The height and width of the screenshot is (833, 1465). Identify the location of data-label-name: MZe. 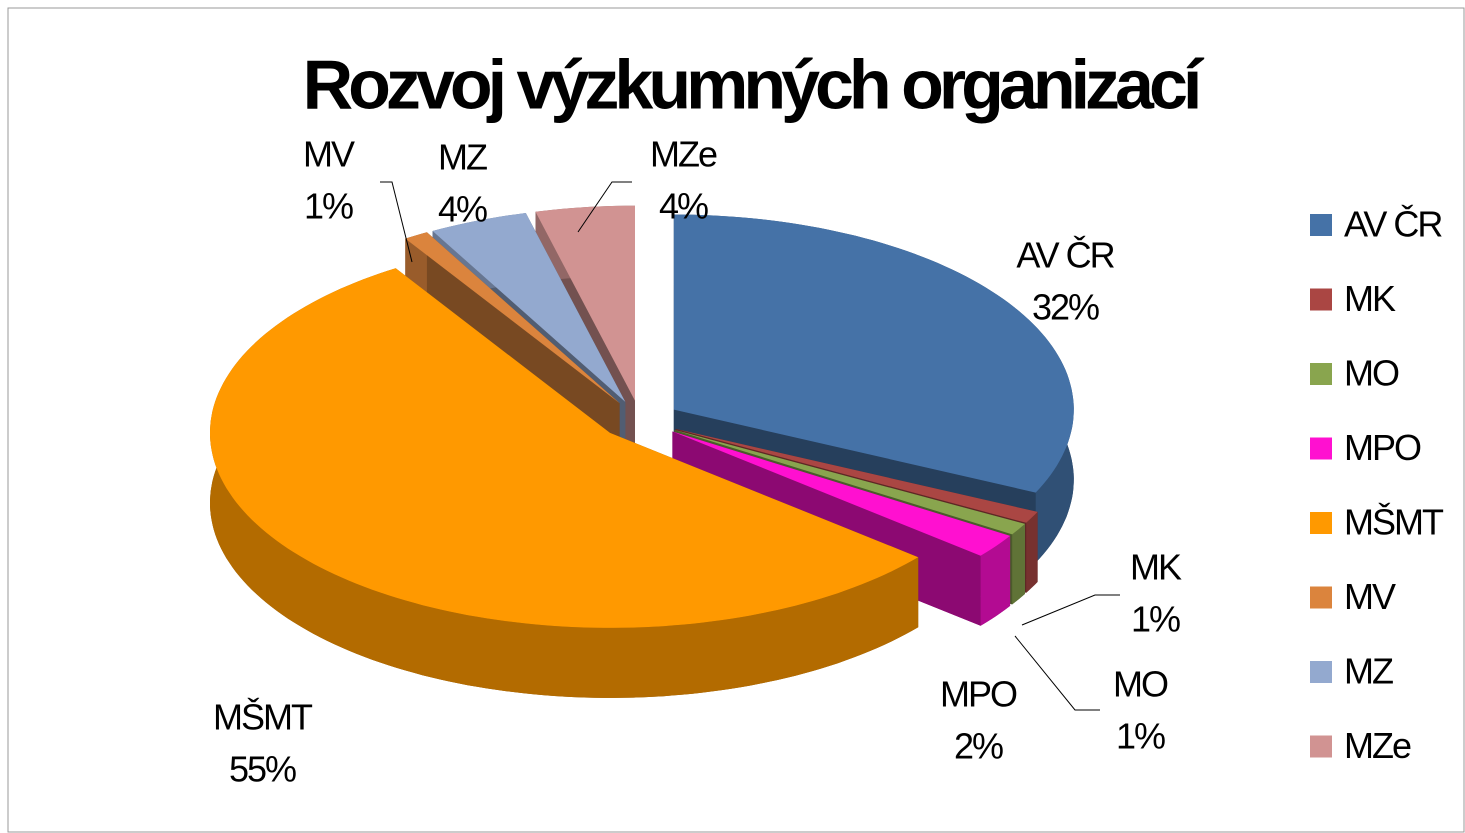
(683, 154).